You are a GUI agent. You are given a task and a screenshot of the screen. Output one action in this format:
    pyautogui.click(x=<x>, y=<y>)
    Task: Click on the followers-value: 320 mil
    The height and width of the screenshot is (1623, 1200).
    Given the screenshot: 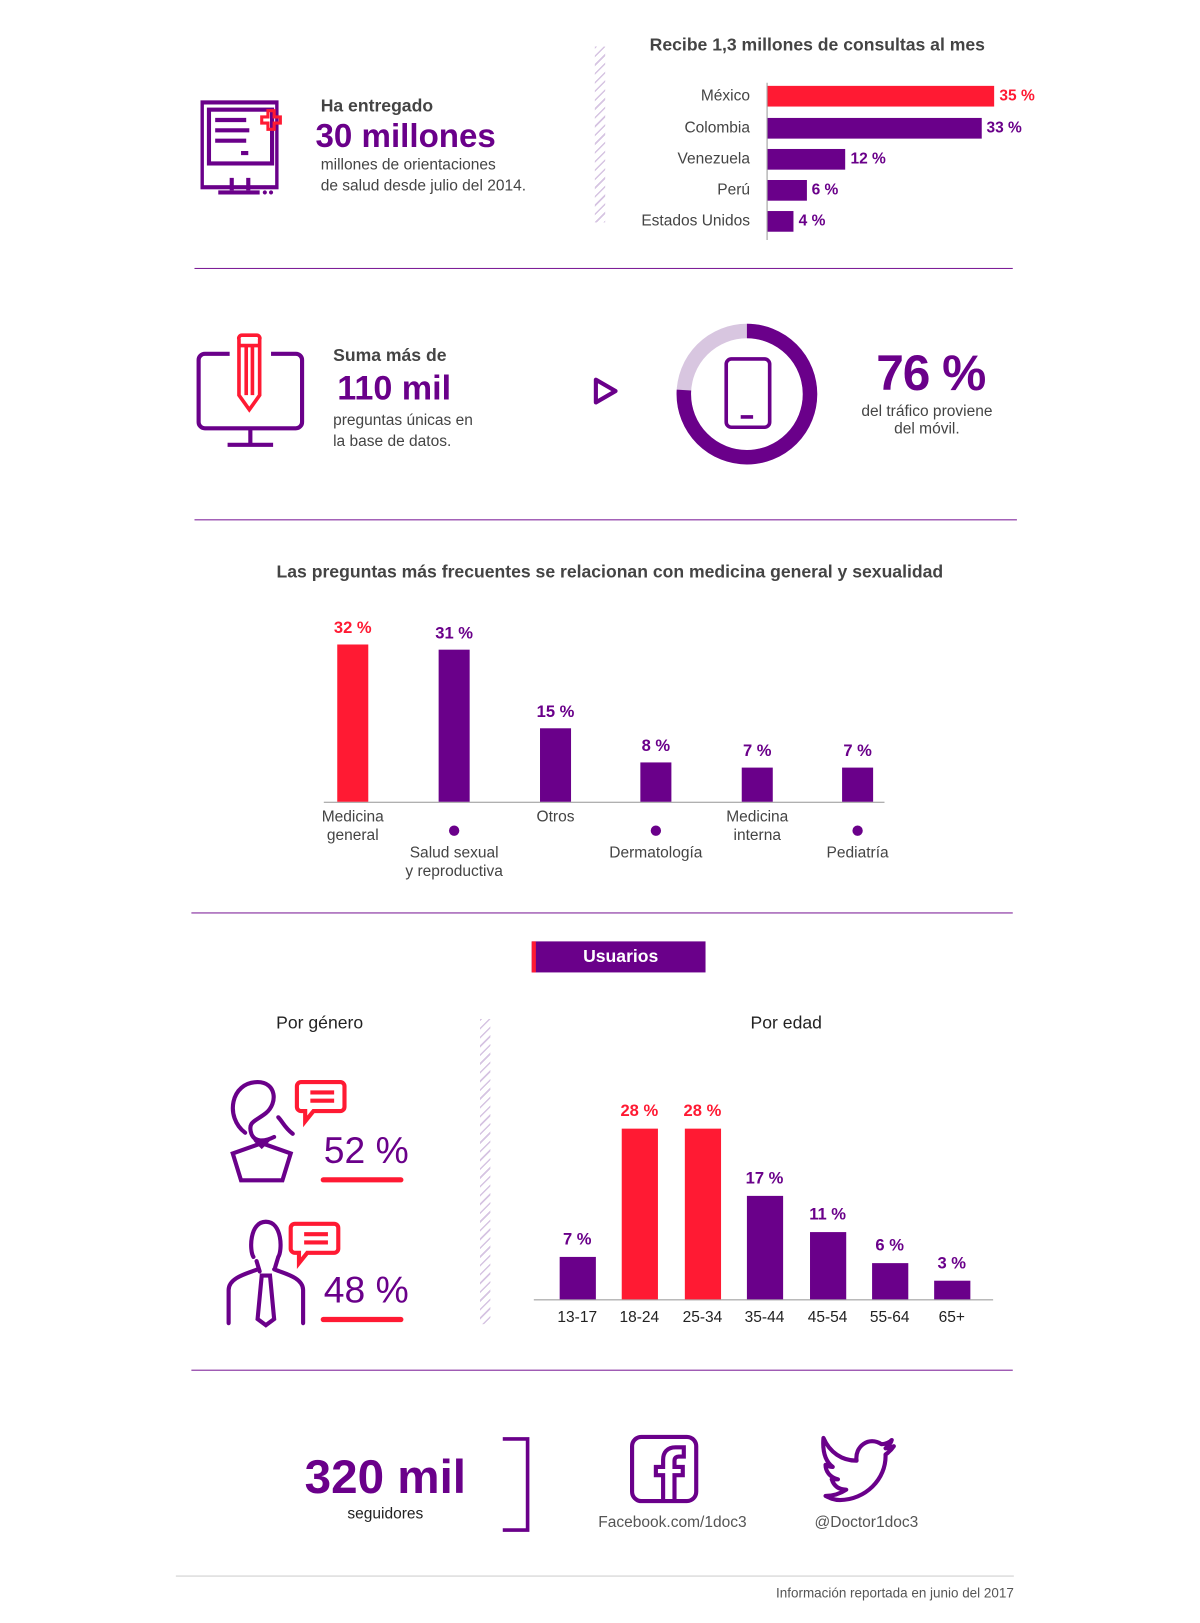 What is the action you would take?
    pyautogui.click(x=385, y=1476)
    